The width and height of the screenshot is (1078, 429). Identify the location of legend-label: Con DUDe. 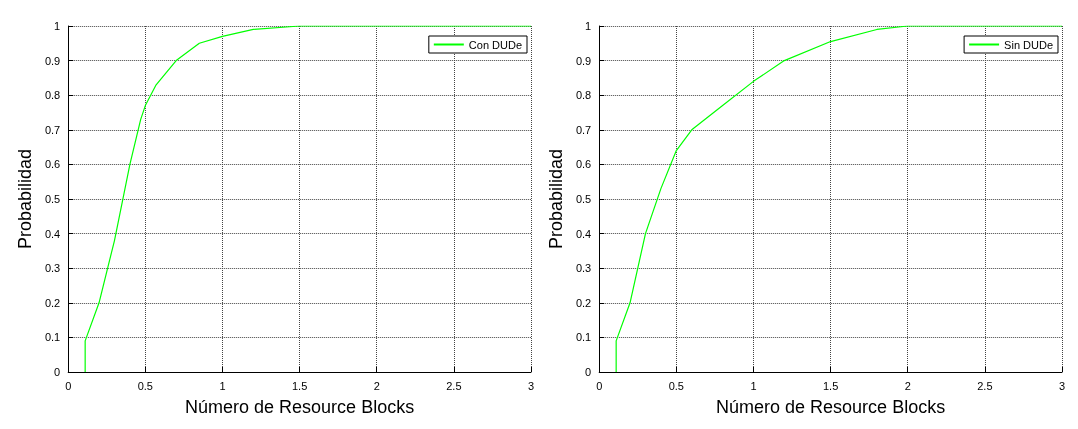
(495, 44).